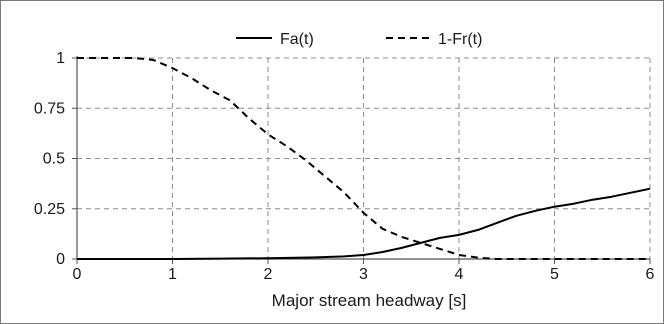  I want to click on legend-label-fa: Fa(t), so click(297, 39).